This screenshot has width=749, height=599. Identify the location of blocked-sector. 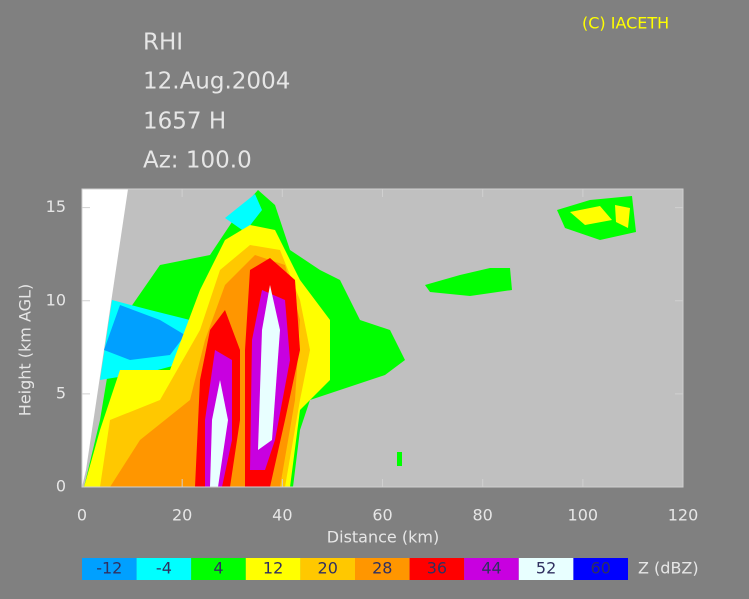
(105, 338).